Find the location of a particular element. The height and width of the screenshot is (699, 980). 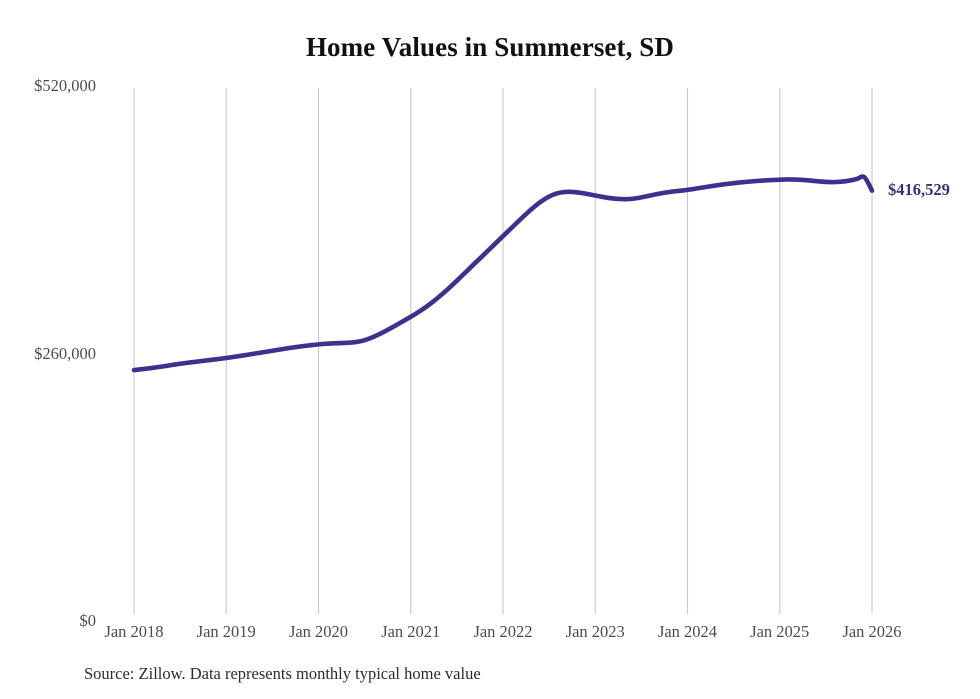

x-axis-tick-label-2020: Jan 2020 is located at coordinates (318, 631).